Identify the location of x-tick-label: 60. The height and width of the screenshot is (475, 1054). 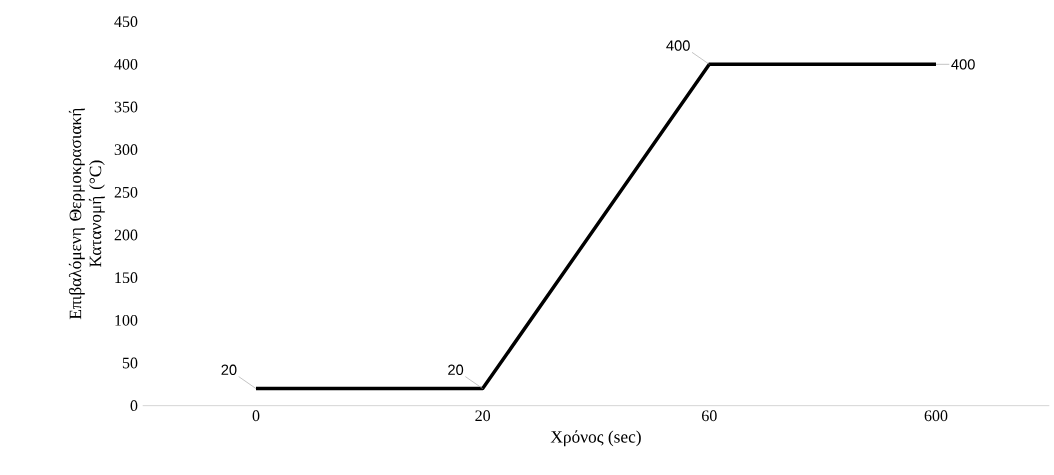
(709, 416).